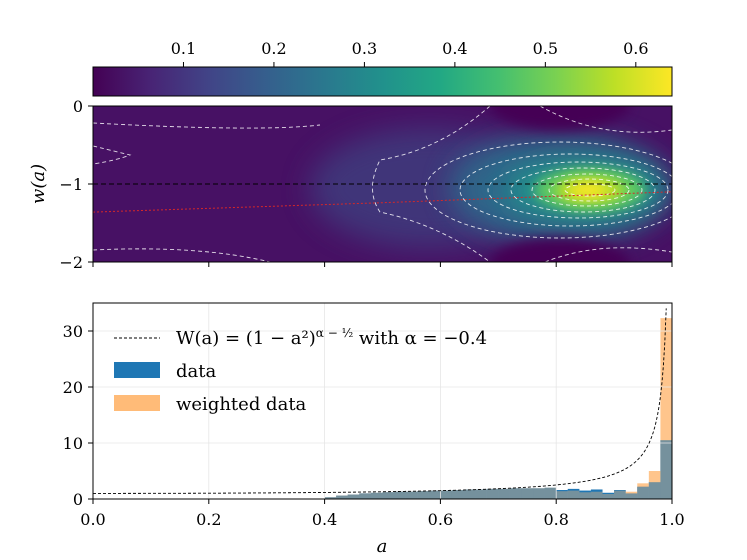  I want to click on histogram-xlabel: a, so click(382, 546).